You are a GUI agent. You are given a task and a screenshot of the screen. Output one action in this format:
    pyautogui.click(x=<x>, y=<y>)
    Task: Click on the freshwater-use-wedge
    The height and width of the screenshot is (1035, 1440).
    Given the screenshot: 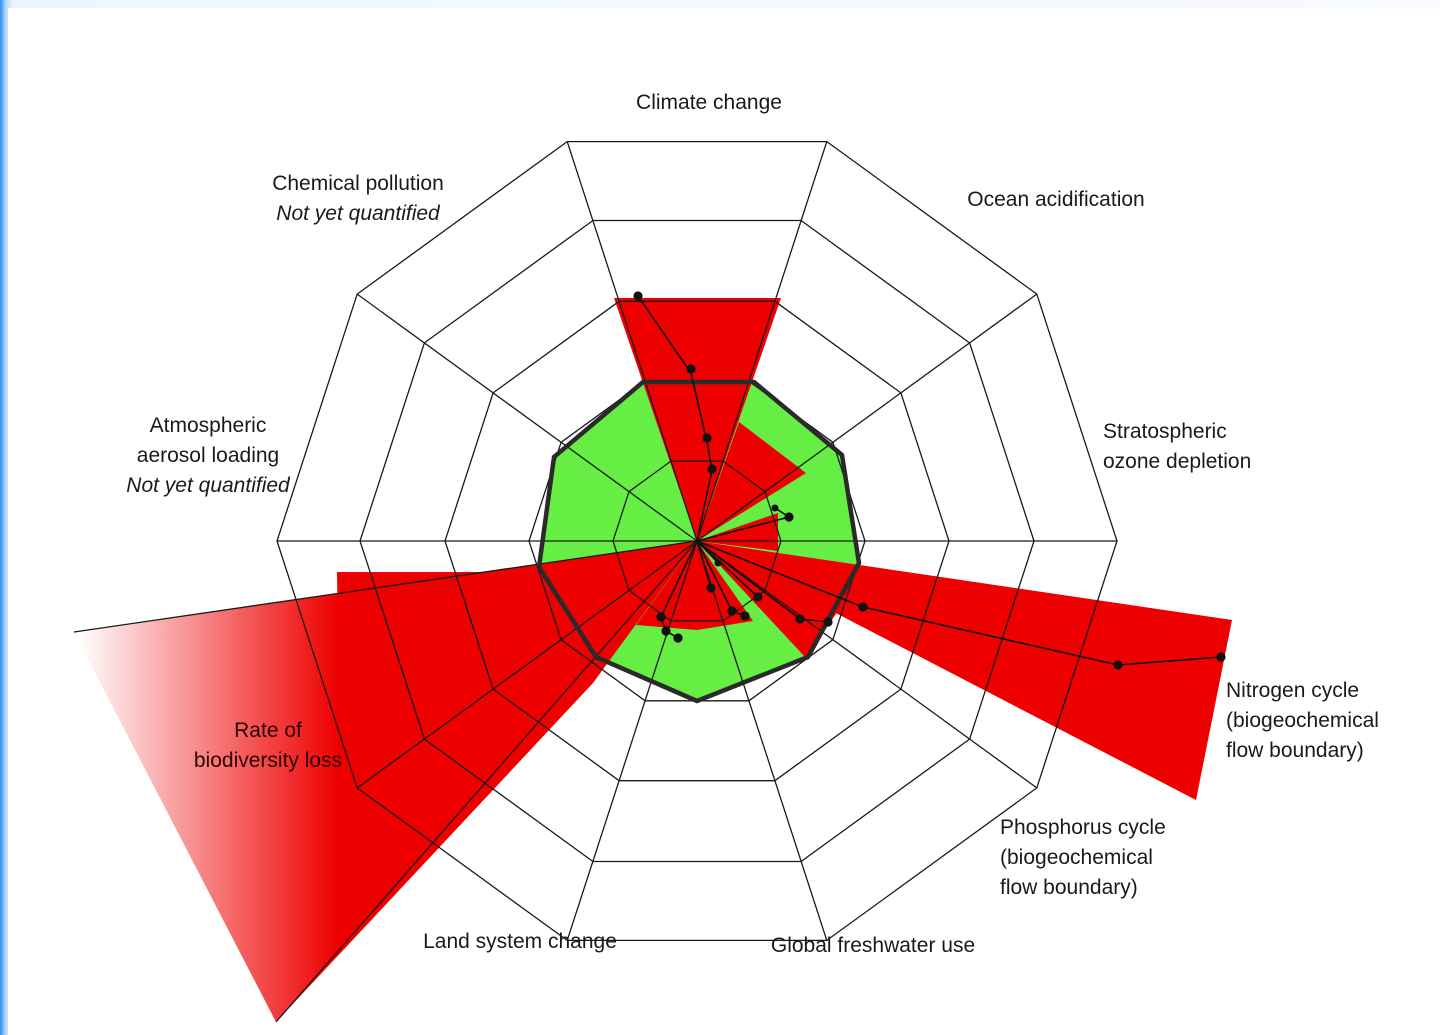 What is the action you would take?
    pyautogui.click(x=725, y=585)
    